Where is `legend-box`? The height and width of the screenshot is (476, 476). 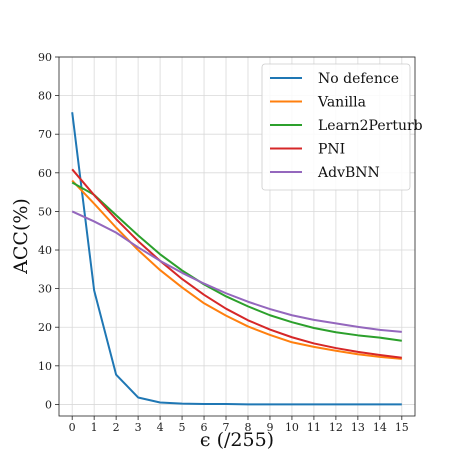
legend-box is located at coordinates (336, 127).